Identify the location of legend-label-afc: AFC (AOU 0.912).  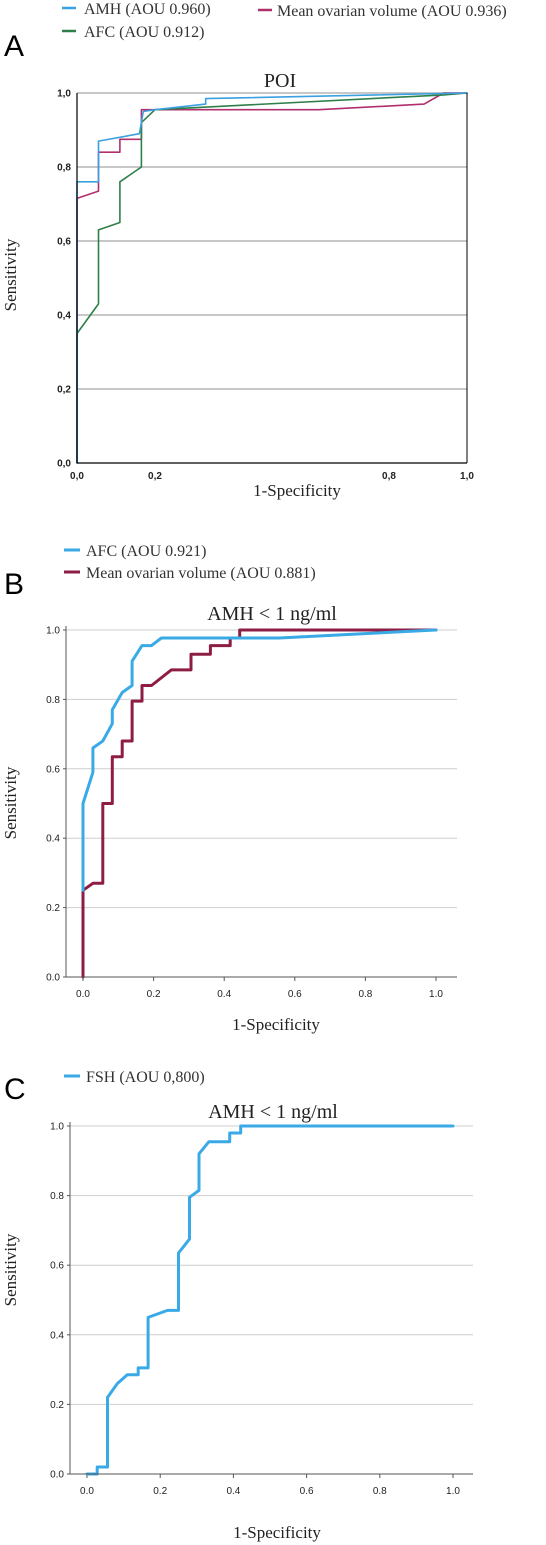
(144, 32).